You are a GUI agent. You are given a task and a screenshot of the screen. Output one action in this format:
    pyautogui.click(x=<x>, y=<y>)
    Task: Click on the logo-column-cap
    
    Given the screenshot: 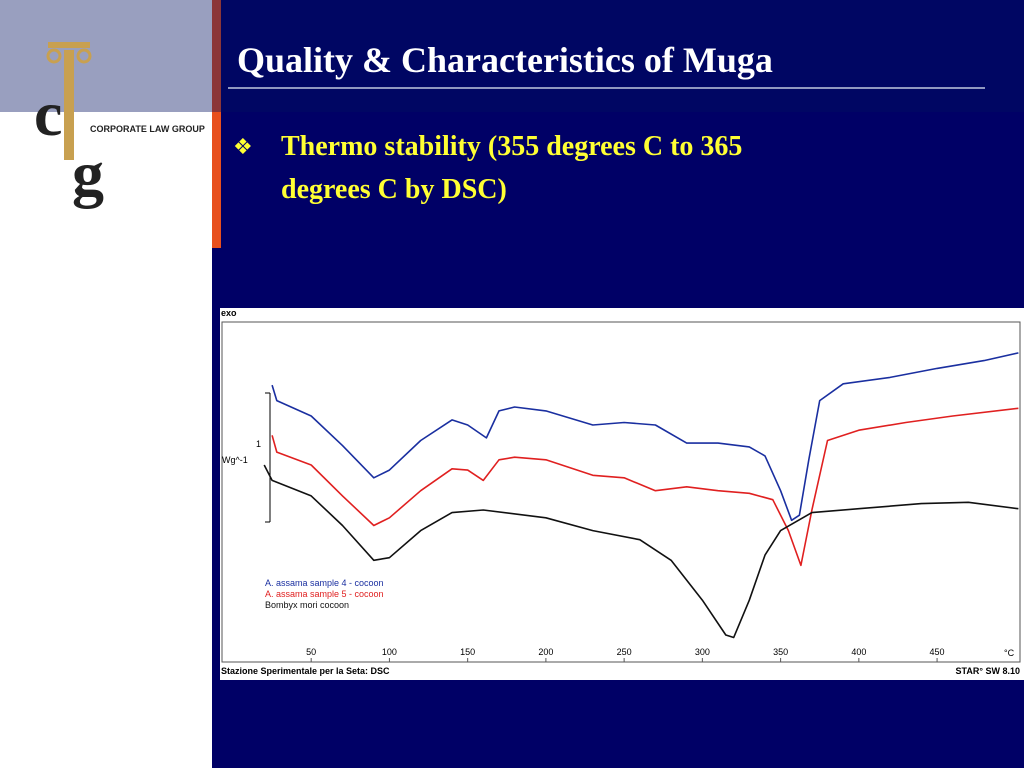 What is the action you would take?
    pyautogui.click(x=69, y=45)
    